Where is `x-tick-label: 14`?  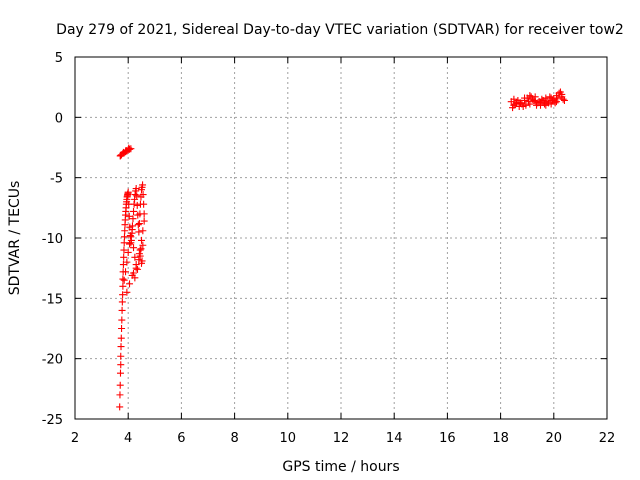
x-tick-label: 14 is located at coordinates (394, 438).